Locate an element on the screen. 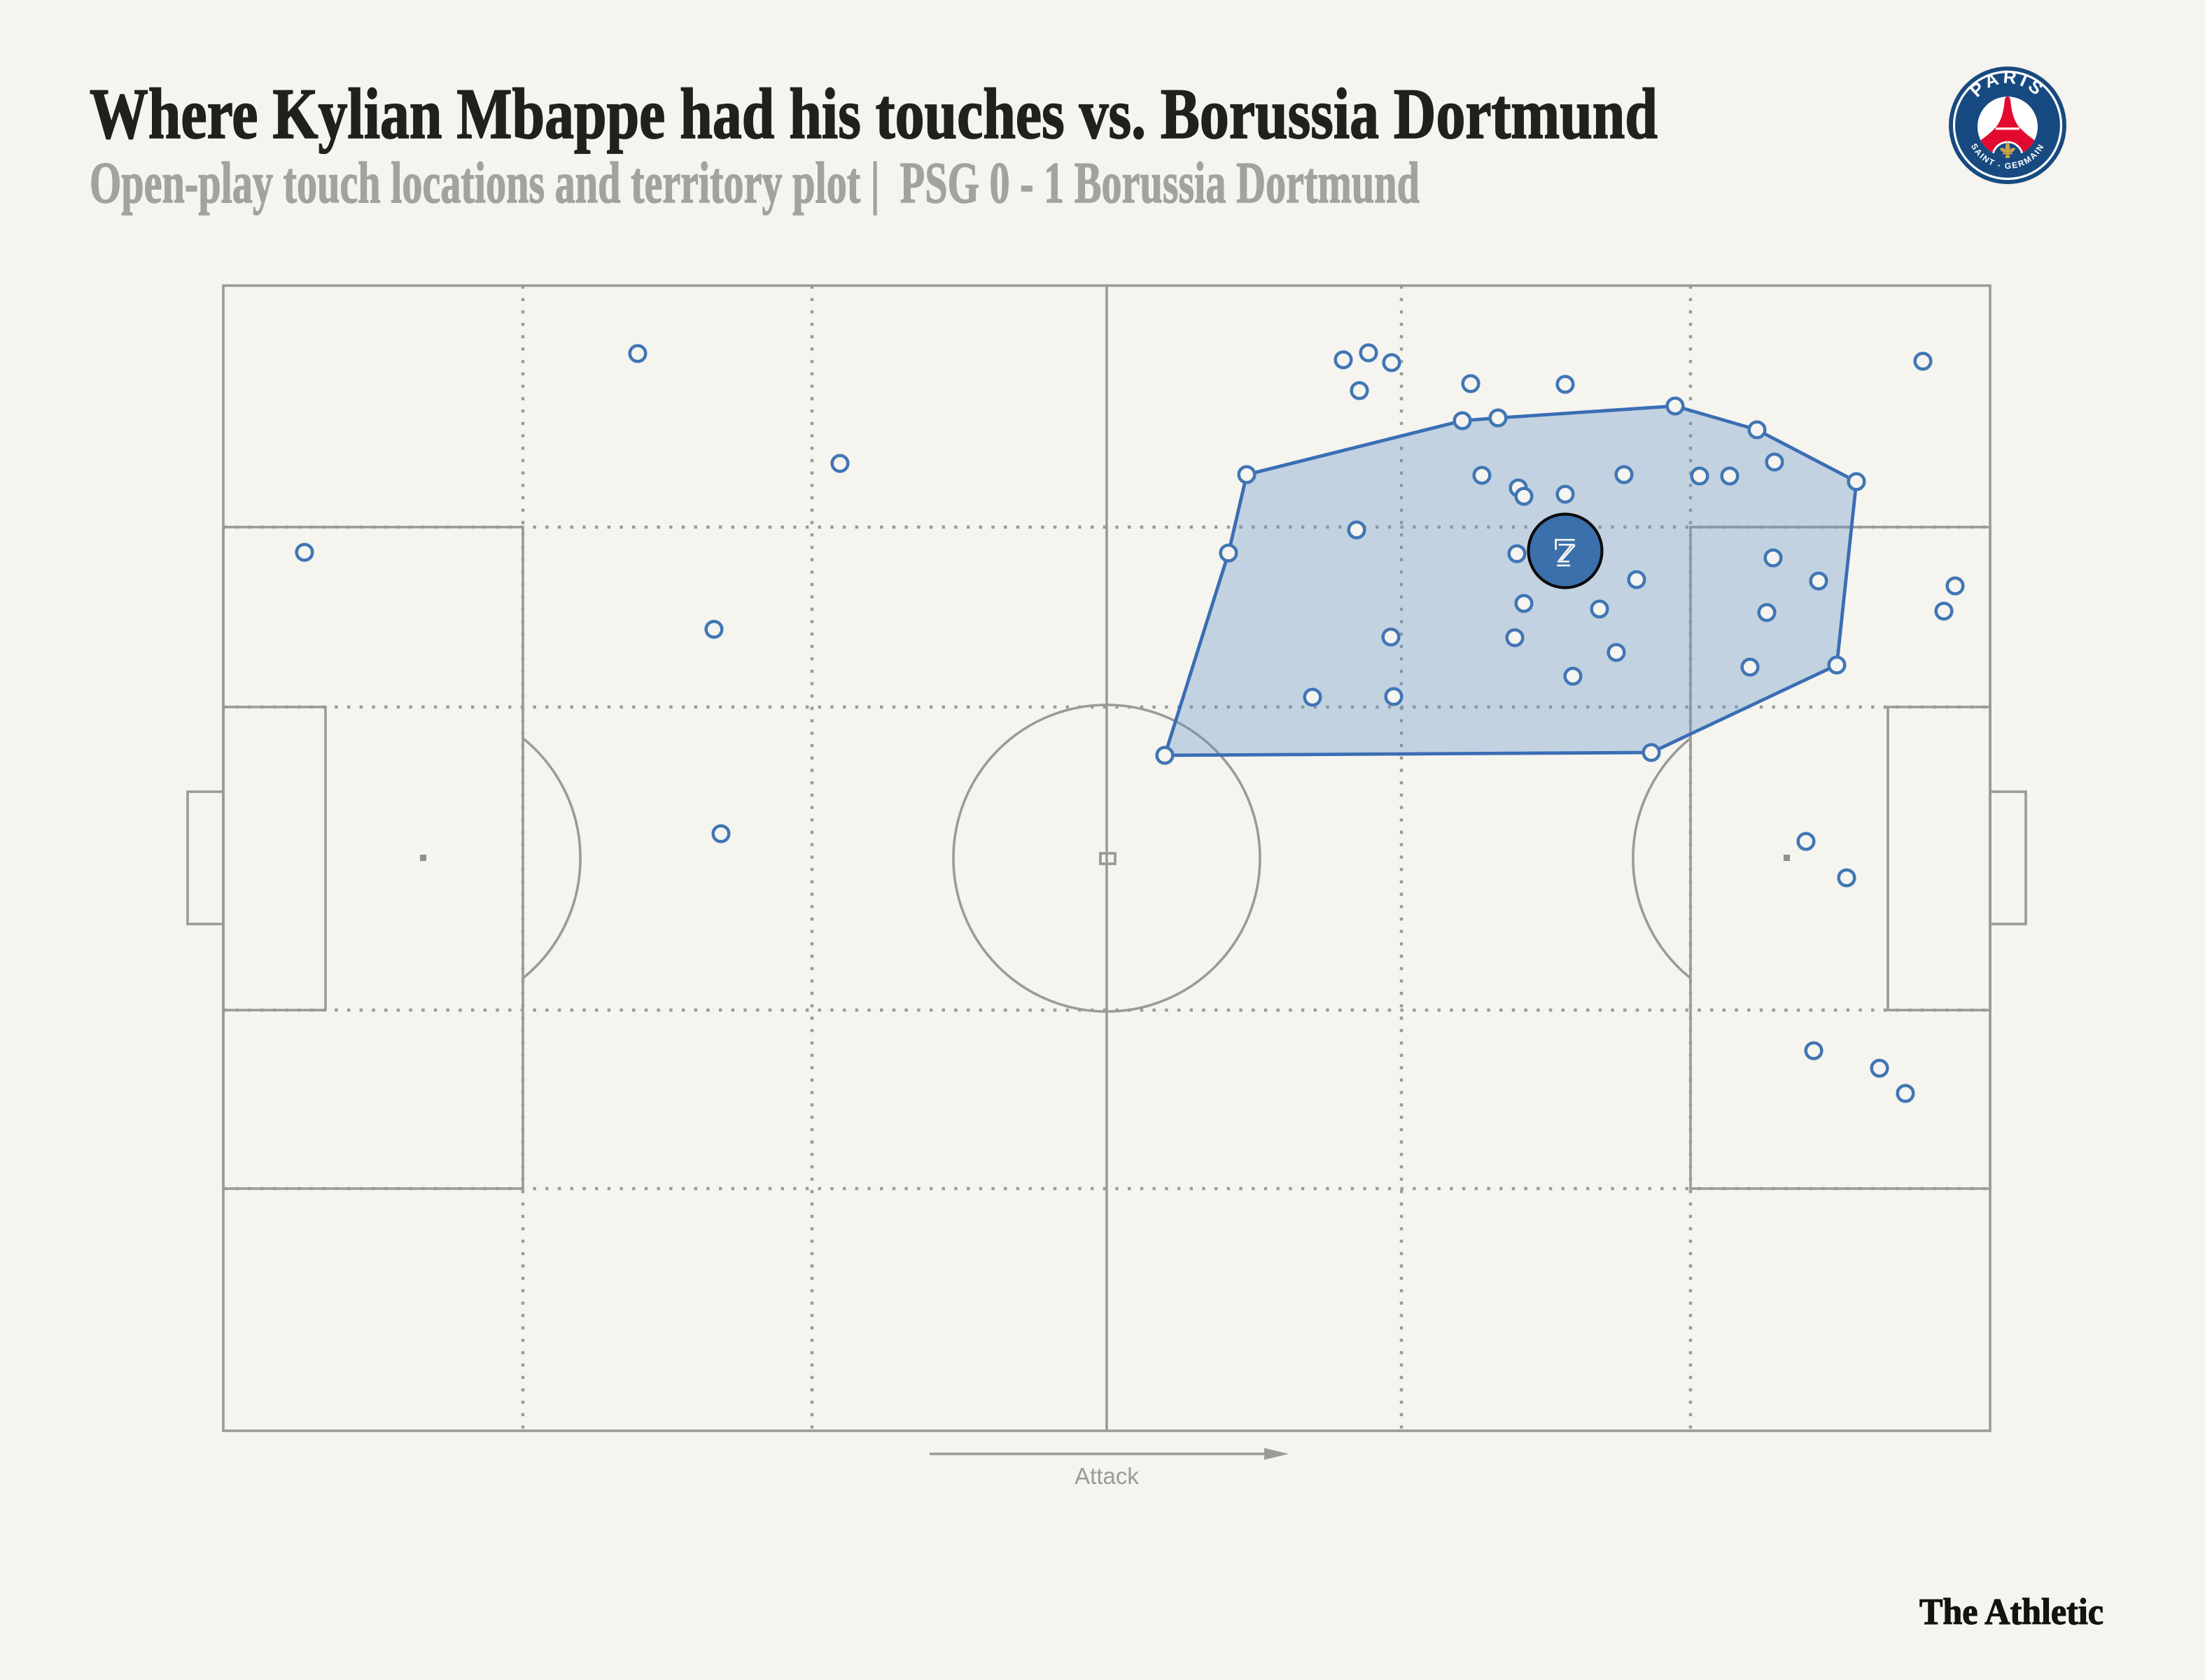 The image size is (2205, 1680). svg-text: Attack is located at coordinates (1106, 1476).